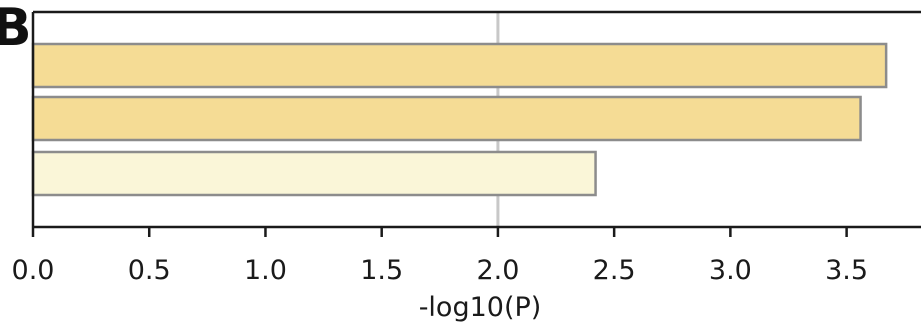  What do you see at coordinates (16, 29) in the screenshot?
I see `panel-letter: B` at bounding box center [16, 29].